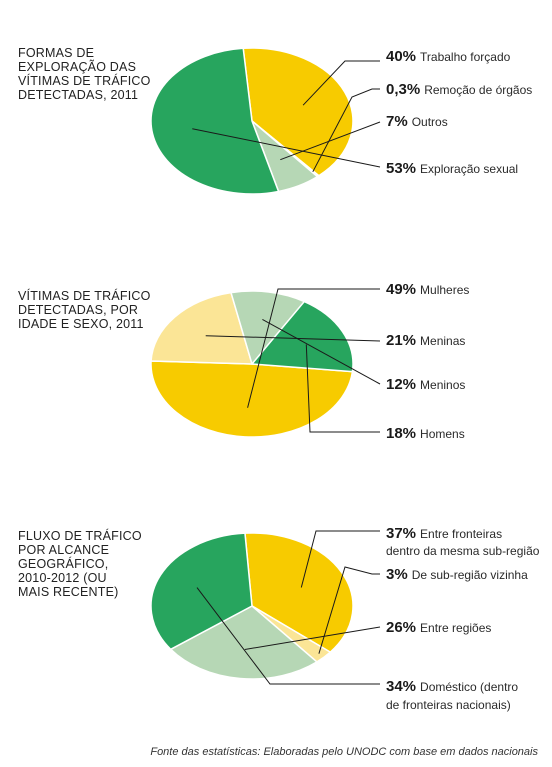  Describe the element at coordinates (68, 592) in the screenshot. I see `chart-title-line: MAIS RECENTE)` at that location.